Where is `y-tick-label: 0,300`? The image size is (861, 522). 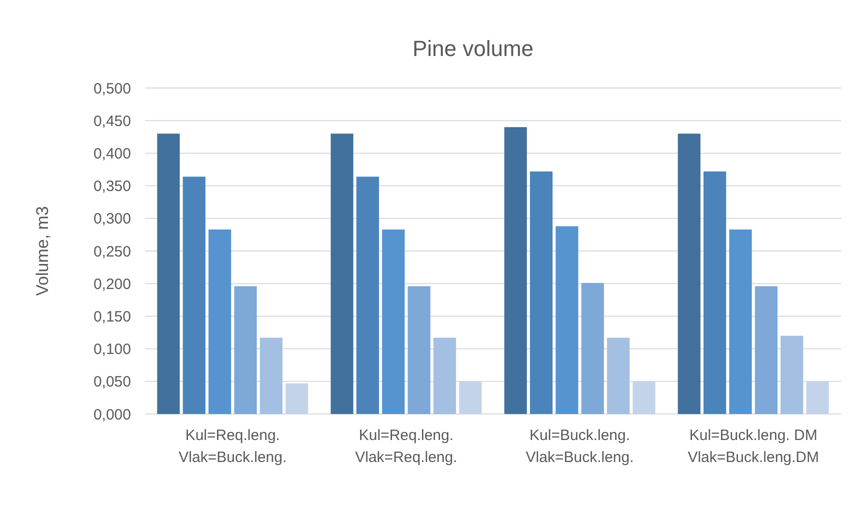 y-tick-label: 0,300 is located at coordinates (112, 219).